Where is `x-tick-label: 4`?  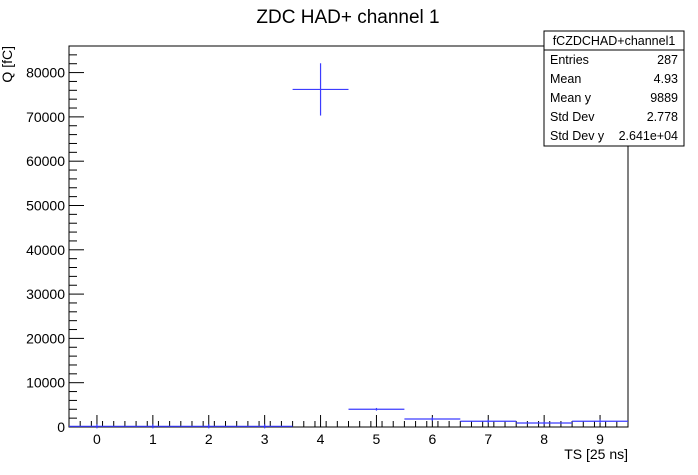 x-tick-label: 4 is located at coordinates (321, 439).